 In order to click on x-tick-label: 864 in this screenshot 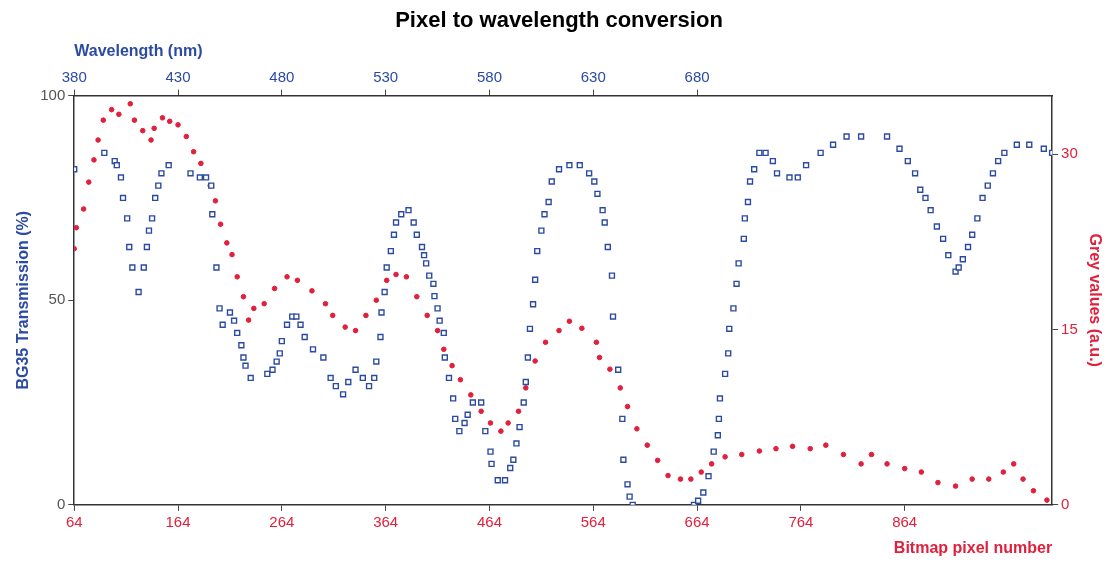, I will do `click(905, 521)`.